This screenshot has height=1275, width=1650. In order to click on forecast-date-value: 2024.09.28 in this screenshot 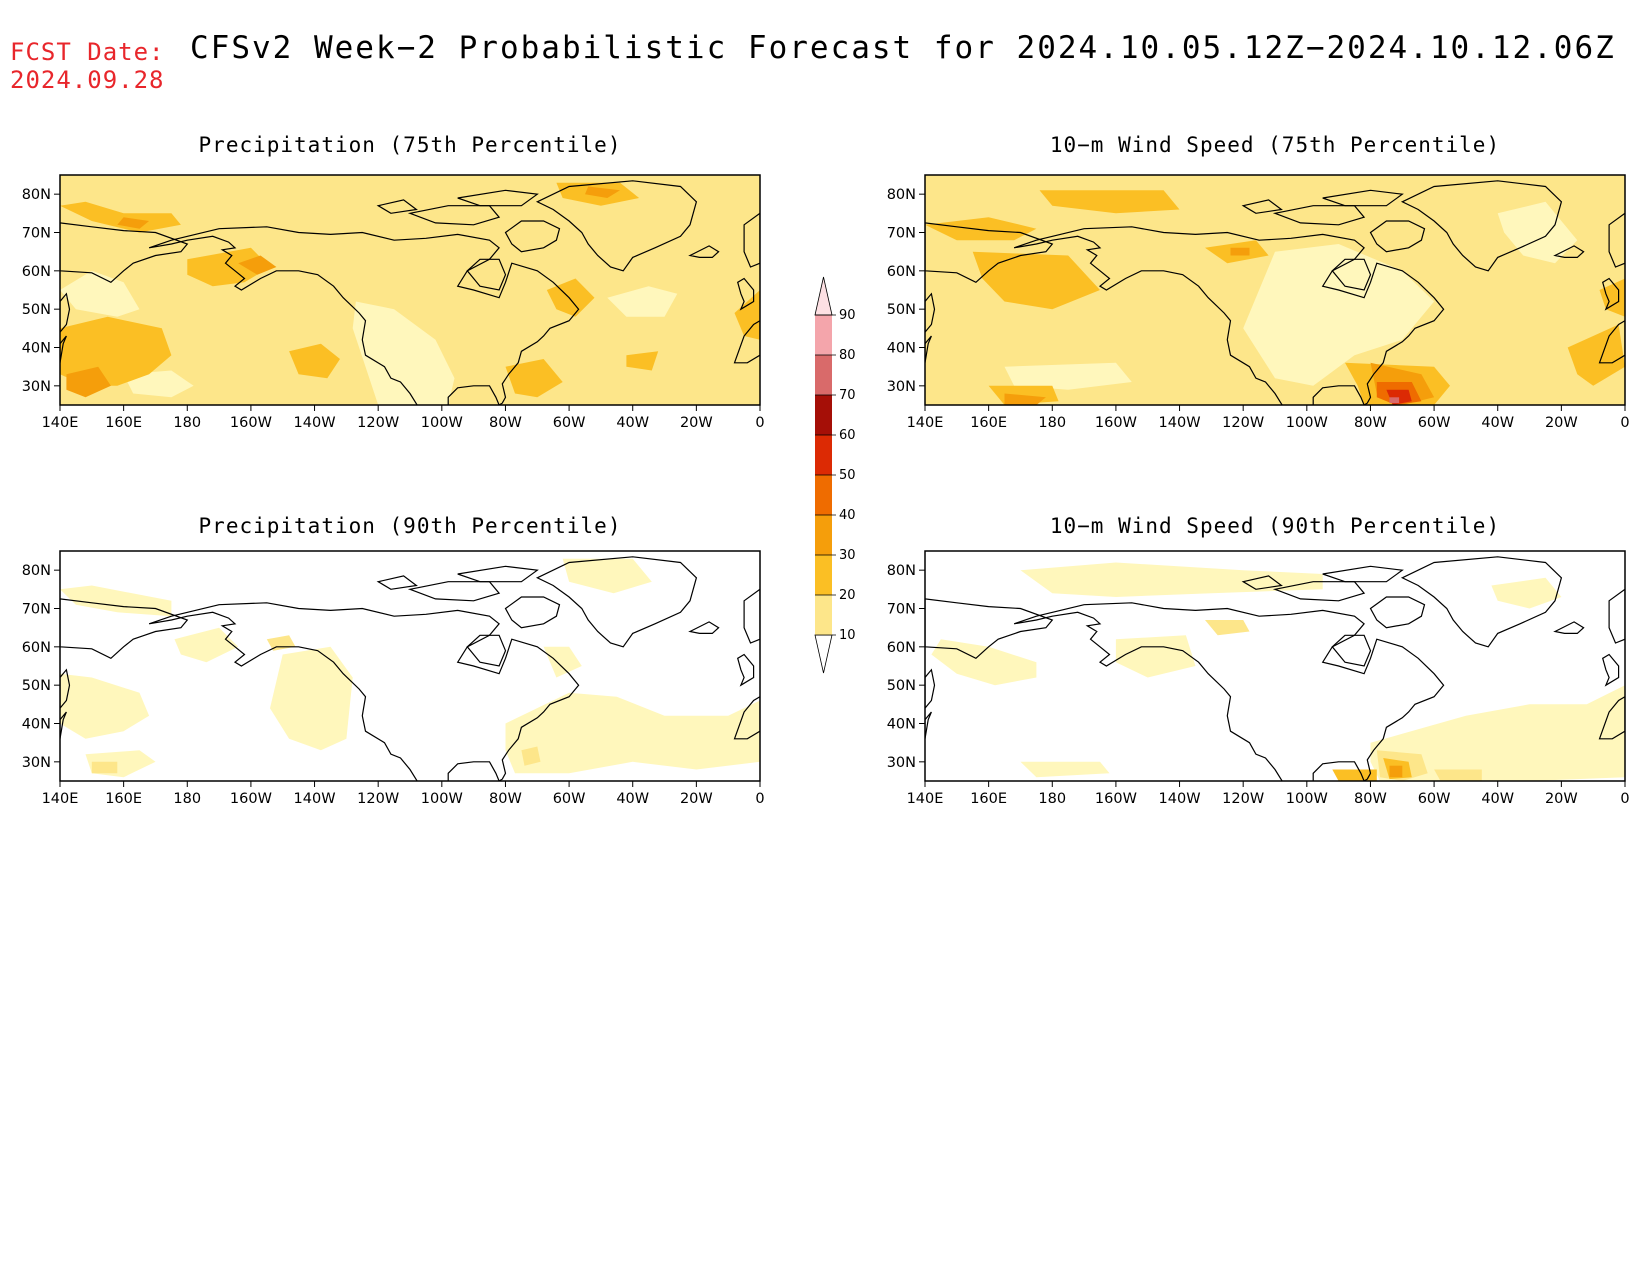, I will do `click(87, 80)`.